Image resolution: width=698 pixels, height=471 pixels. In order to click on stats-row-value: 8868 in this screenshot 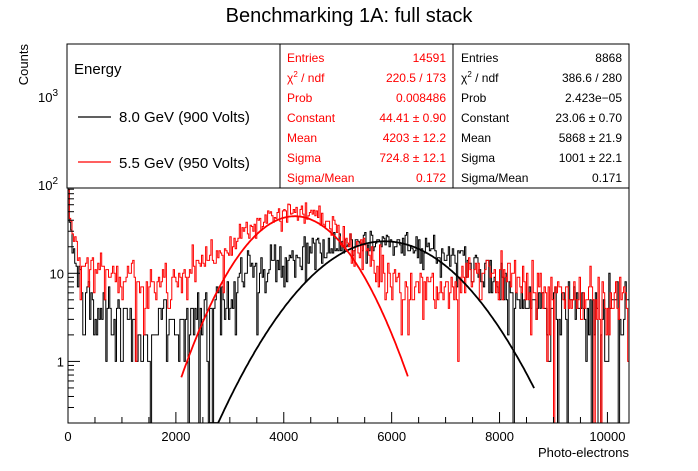, I will do `click(608, 58)`.